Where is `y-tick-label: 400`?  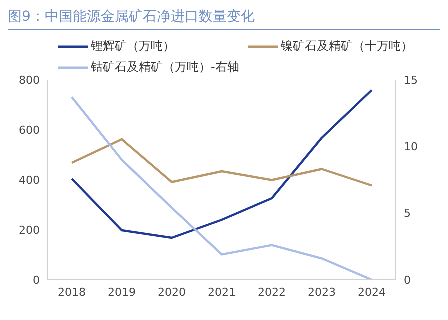 y-tick-label: 400 is located at coordinates (29, 180).